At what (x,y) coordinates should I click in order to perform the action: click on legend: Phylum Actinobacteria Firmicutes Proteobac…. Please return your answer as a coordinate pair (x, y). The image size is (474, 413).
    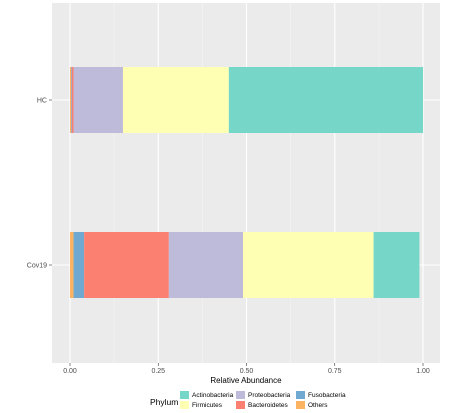
    Looking at the image, I should click on (310, 401).